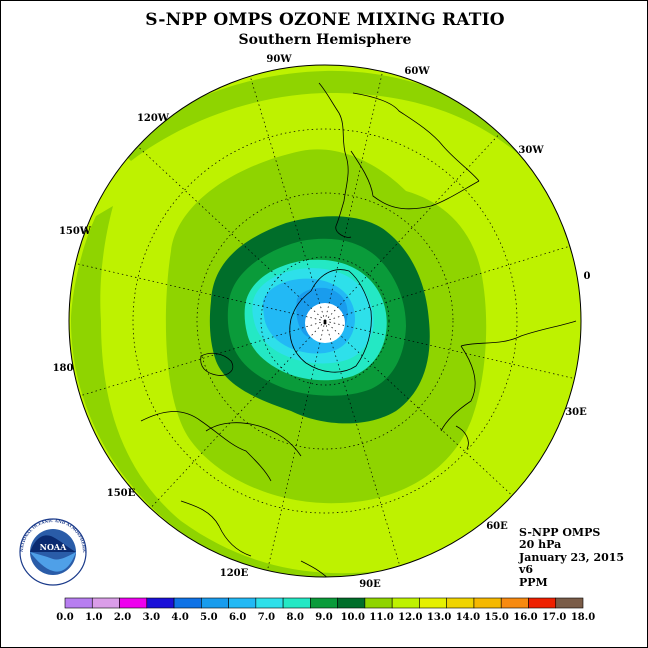  Describe the element at coordinates (323, 617) in the screenshot. I see `colorbar-tick-label: 9.0` at that location.